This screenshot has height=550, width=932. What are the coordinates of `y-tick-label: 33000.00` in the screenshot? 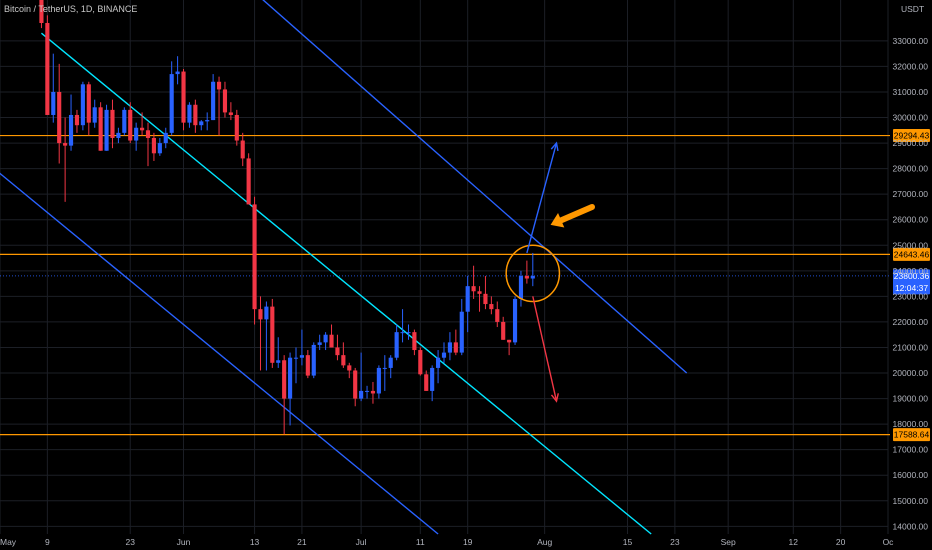 It's located at (911, 41).